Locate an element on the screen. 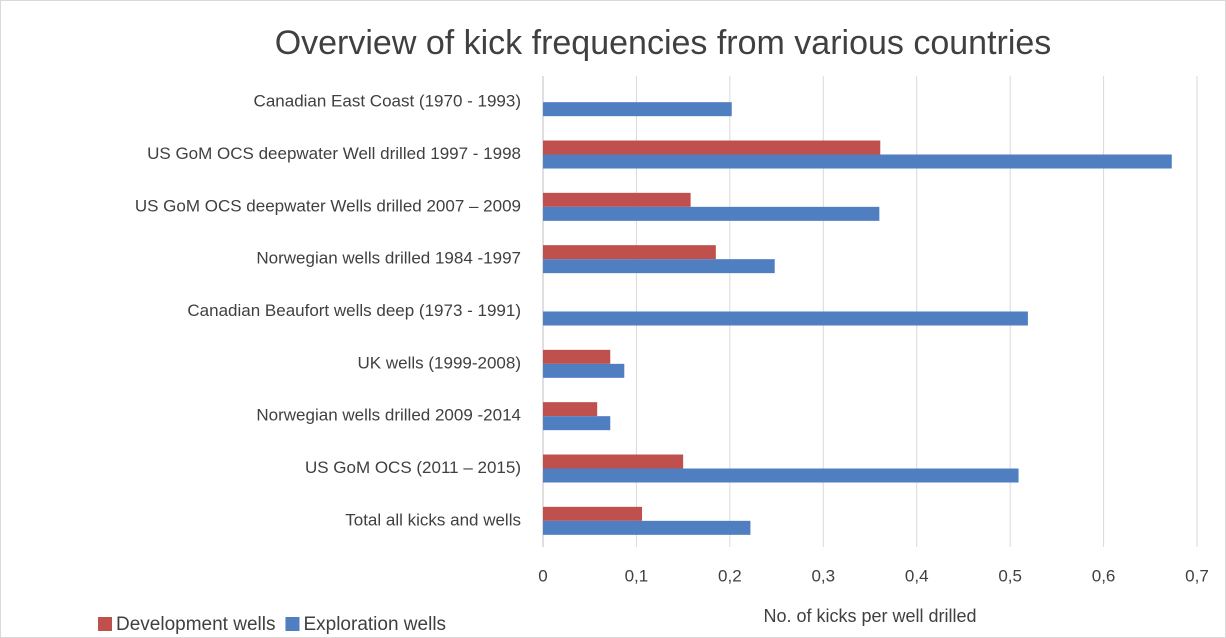 The width and height of the screenshot is (1226, 638). x-tick-label: 0,3 is located at coordinates (823, 575).